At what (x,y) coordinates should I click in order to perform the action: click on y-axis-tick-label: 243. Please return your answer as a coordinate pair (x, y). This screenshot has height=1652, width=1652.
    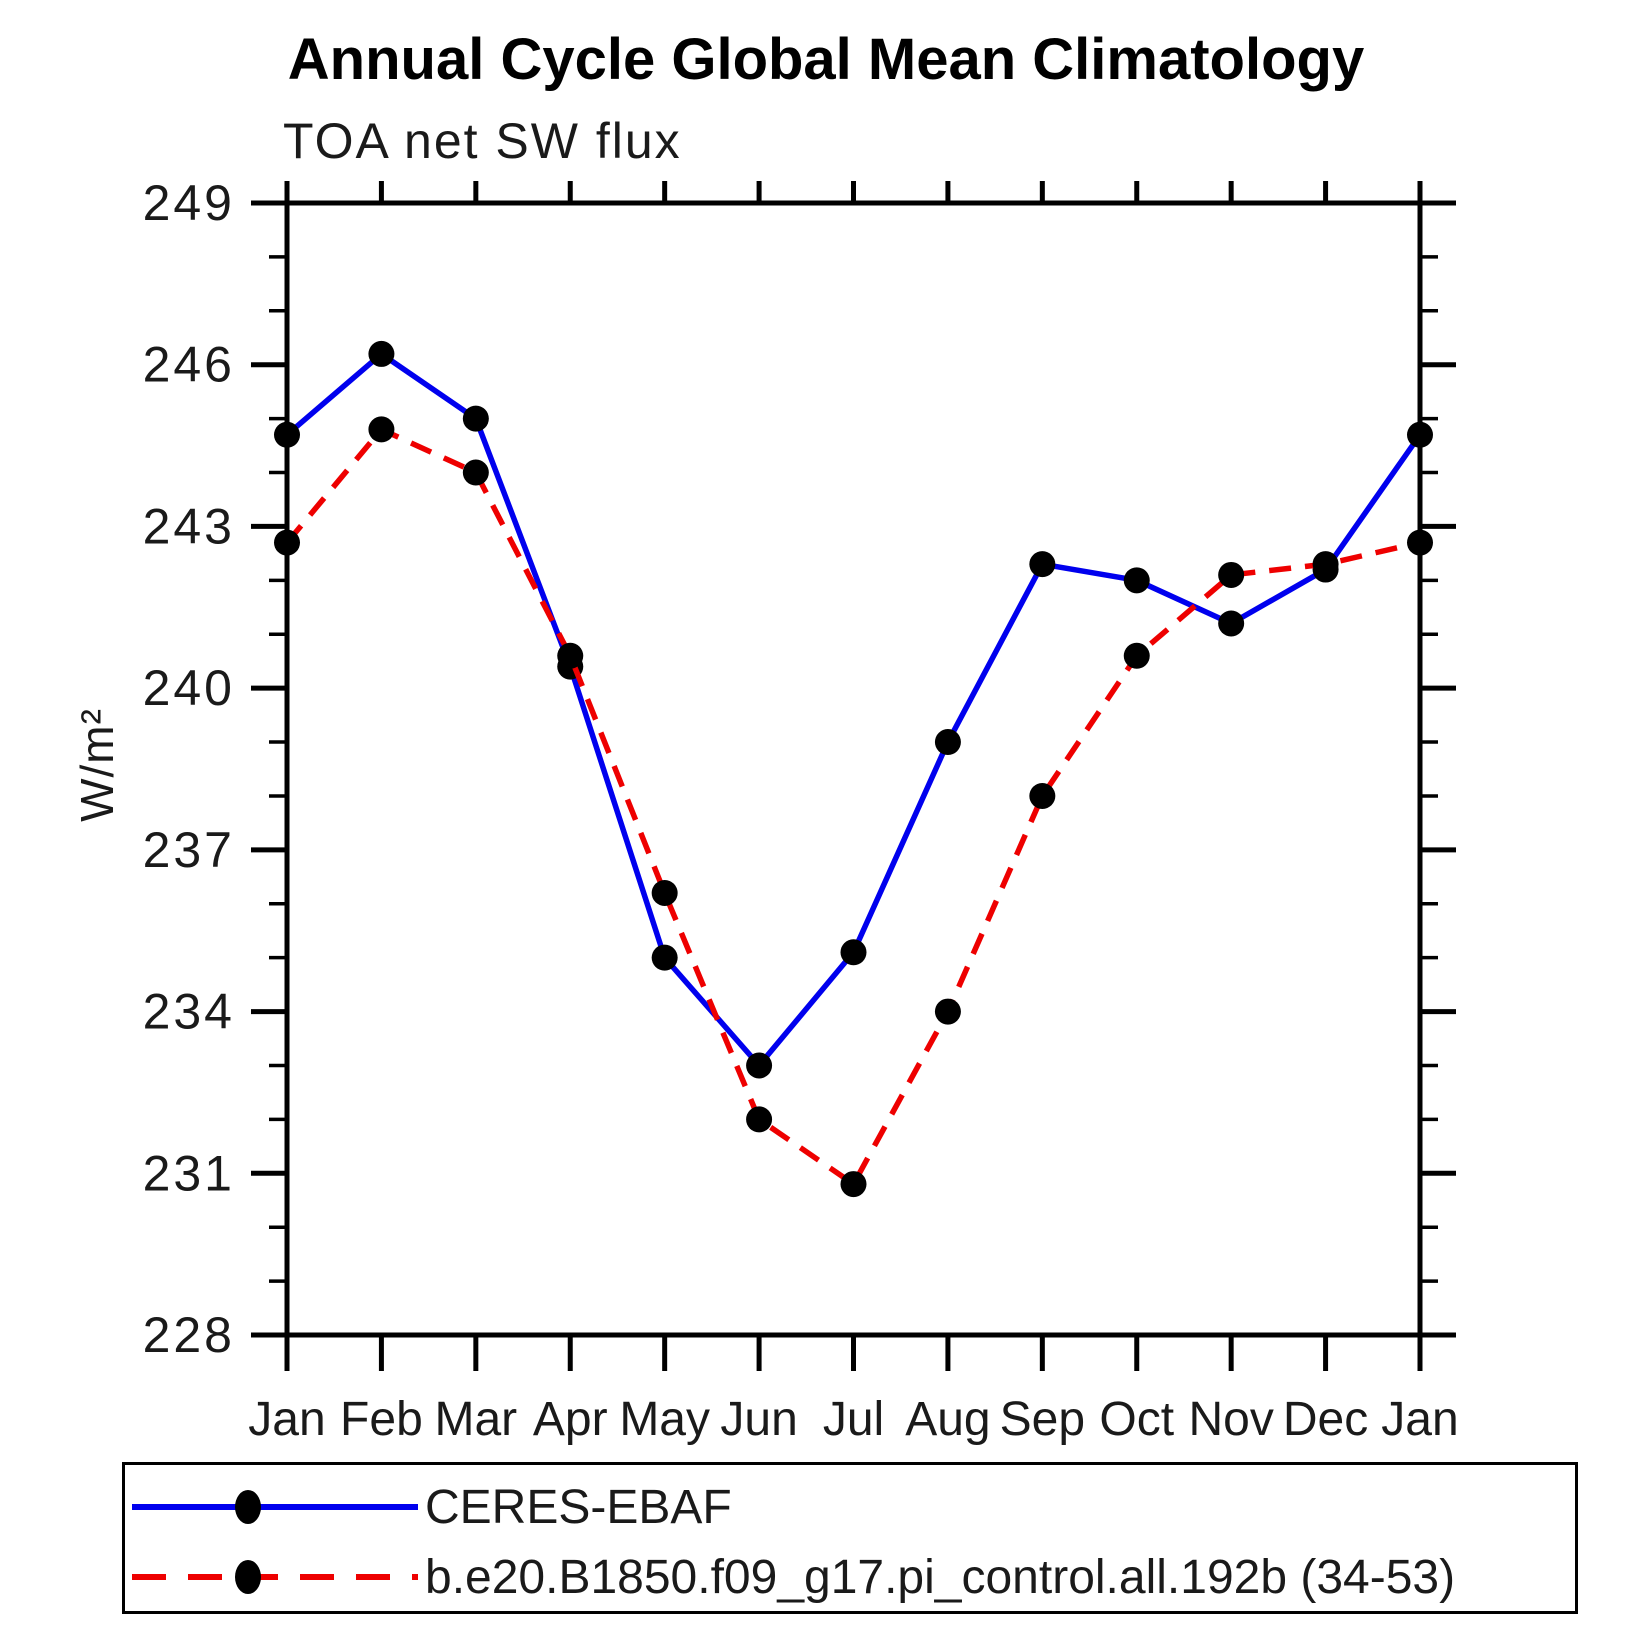
    Looking at the image, I should click on (189, 526).